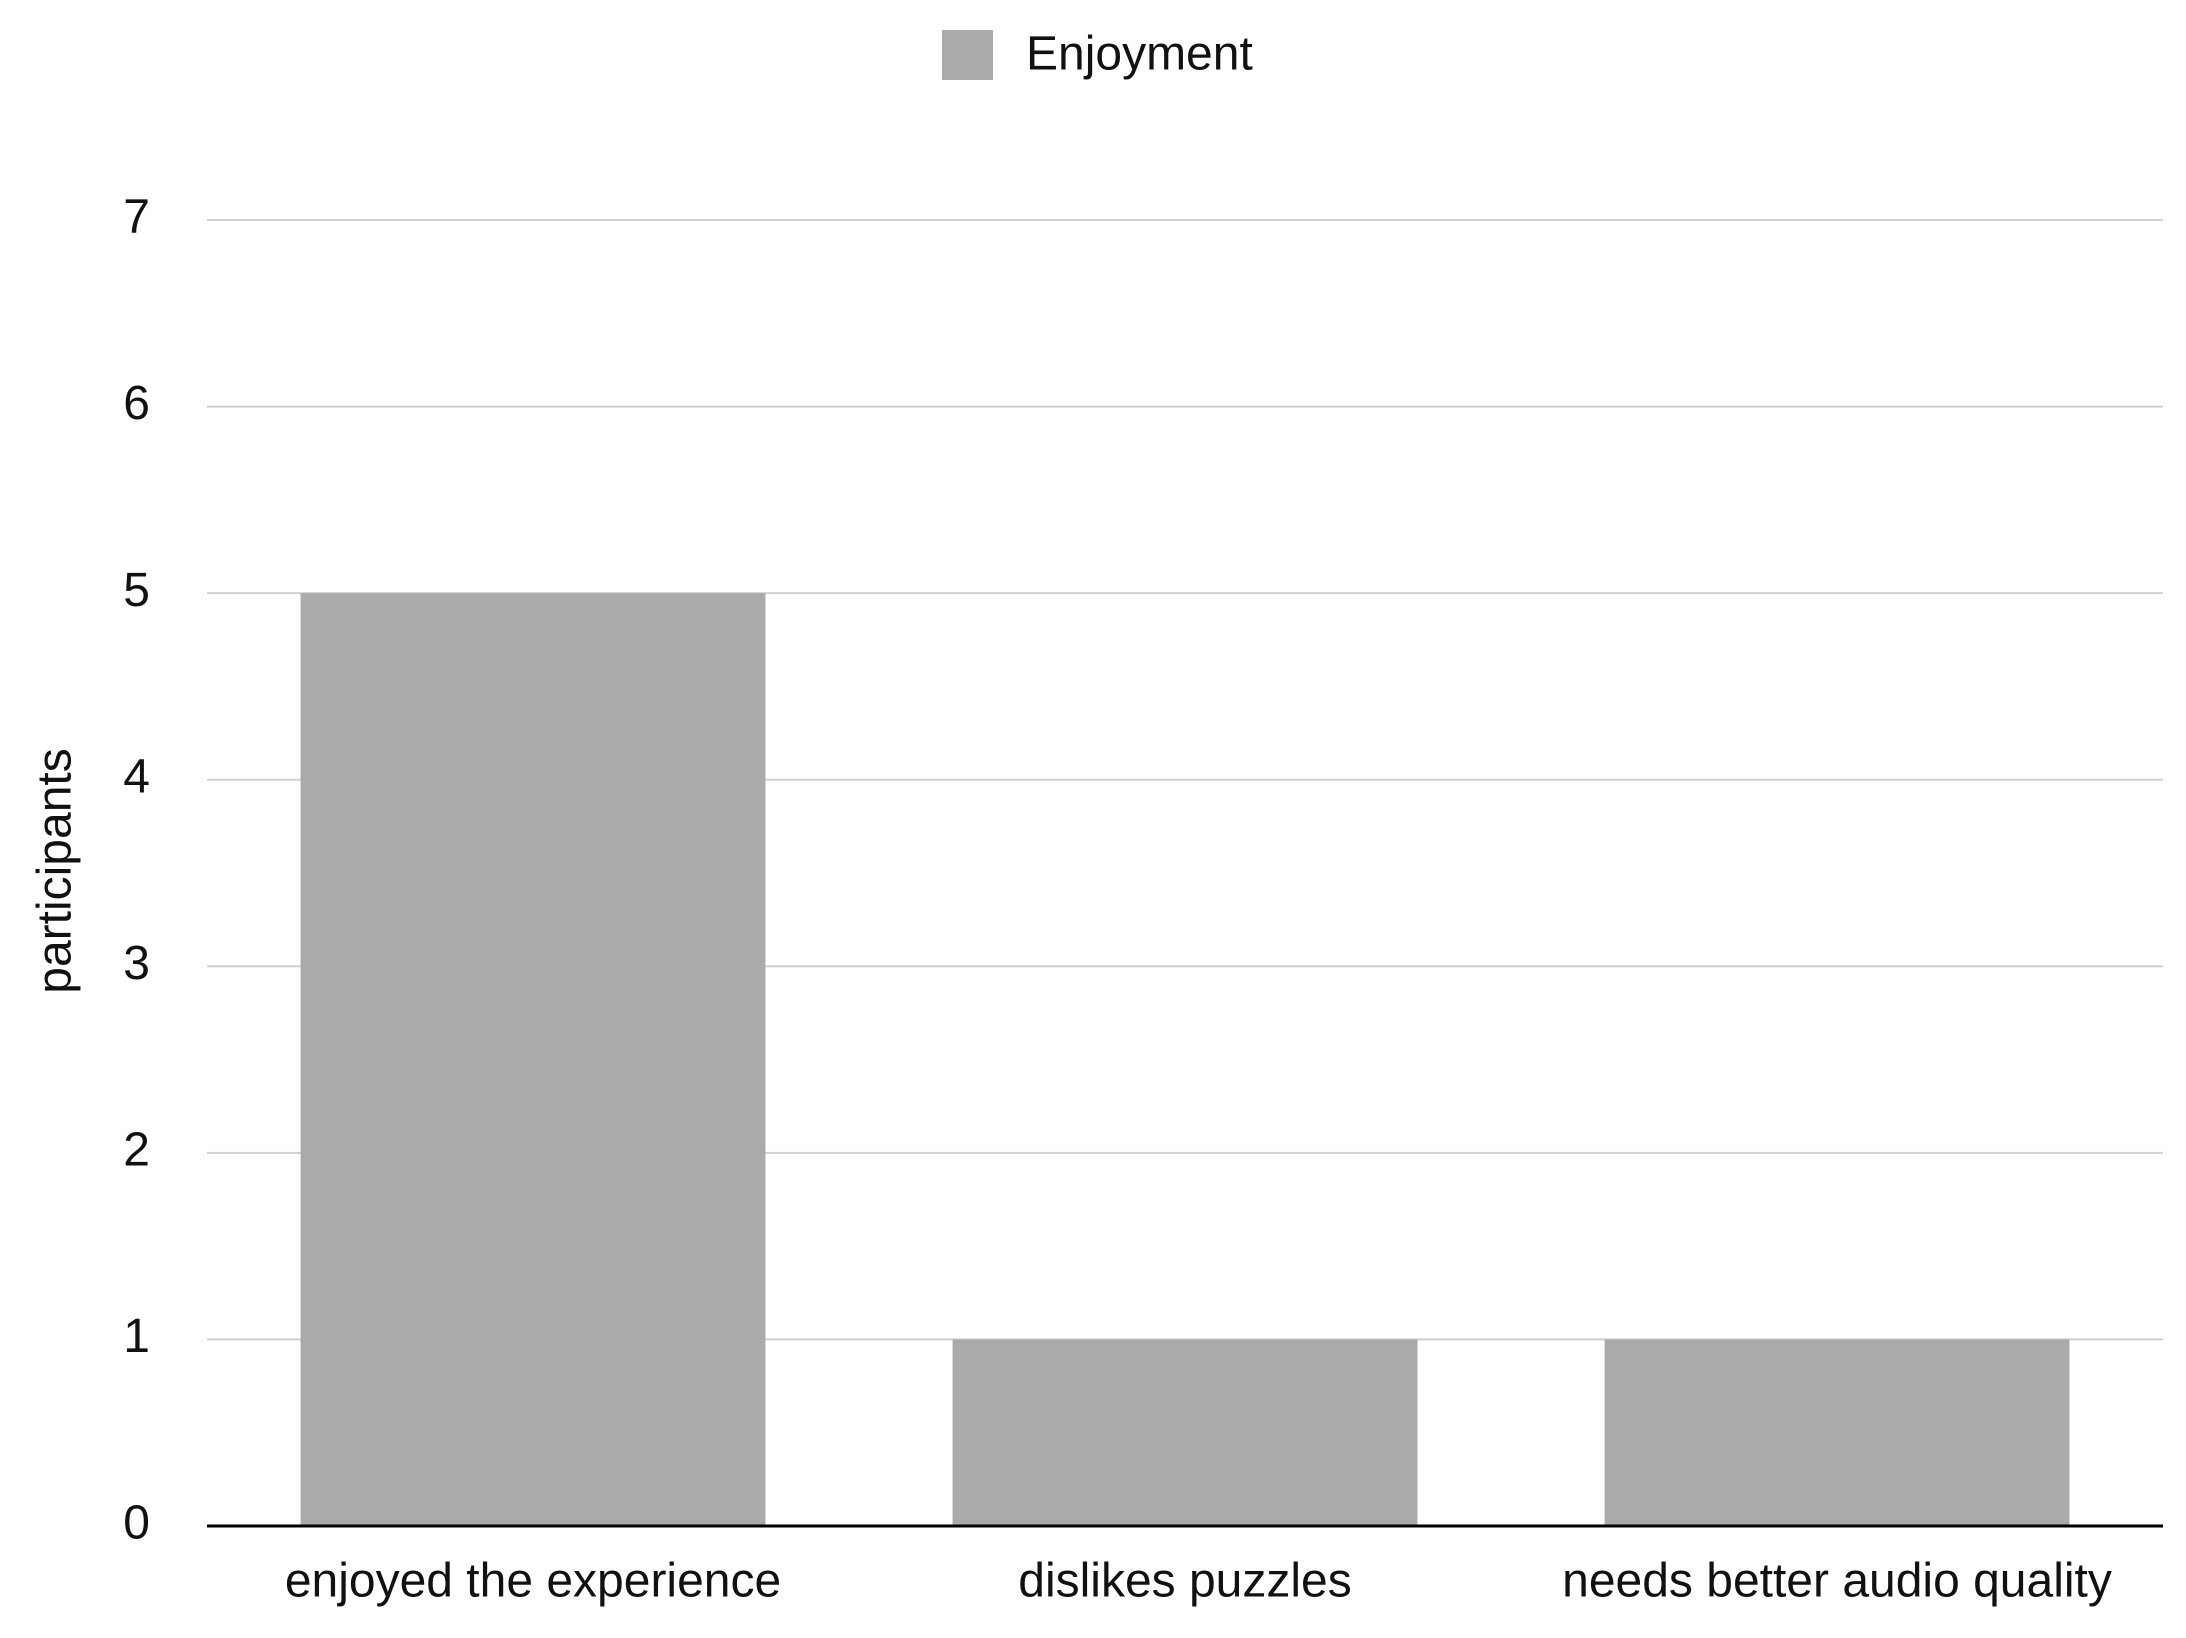 Image resolution: width=2186 pixels, height=1638 pixels. Describe the element at coordinates (136, 963) in the screenshot. I see `y-tick-label: 3` at that location.